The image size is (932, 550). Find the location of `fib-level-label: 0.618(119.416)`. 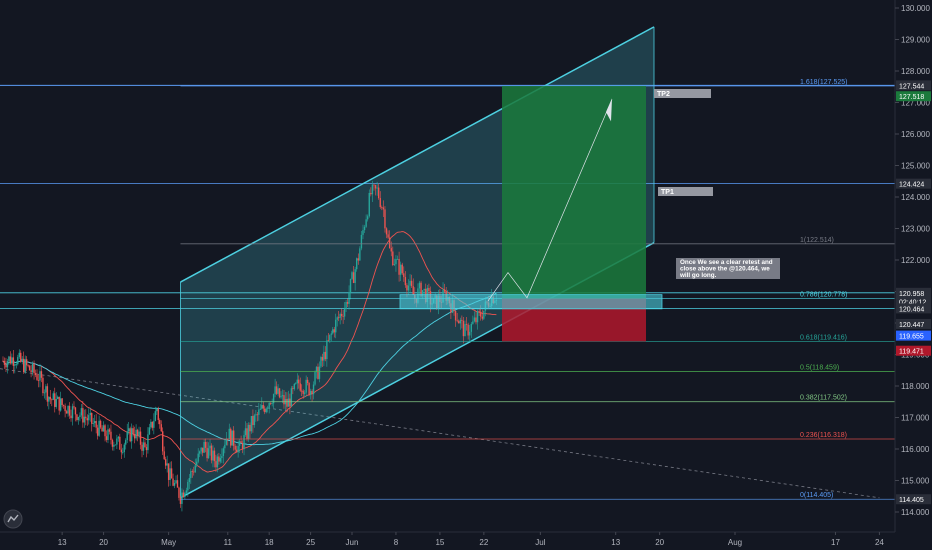

fib-level-label: 0.618(119.416) is located at coordinates (823, 337).